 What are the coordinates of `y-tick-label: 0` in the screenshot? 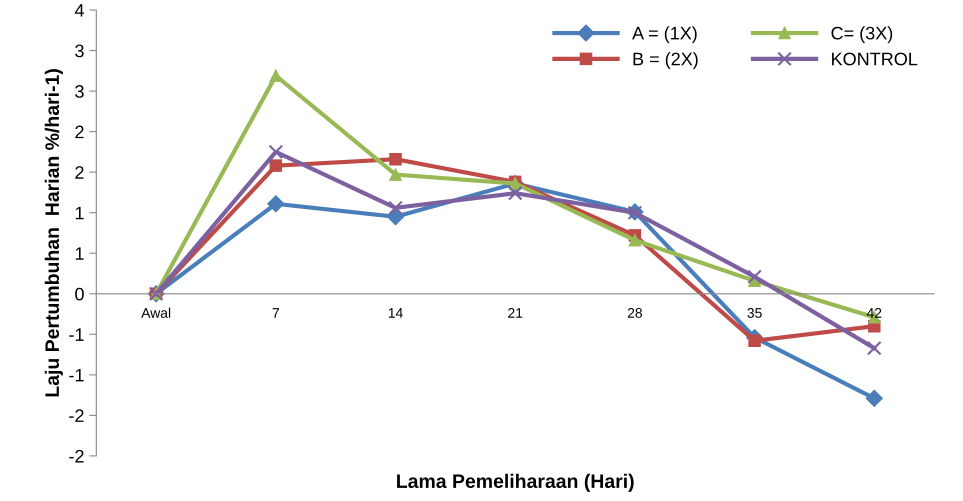 It's located at (79, 294).